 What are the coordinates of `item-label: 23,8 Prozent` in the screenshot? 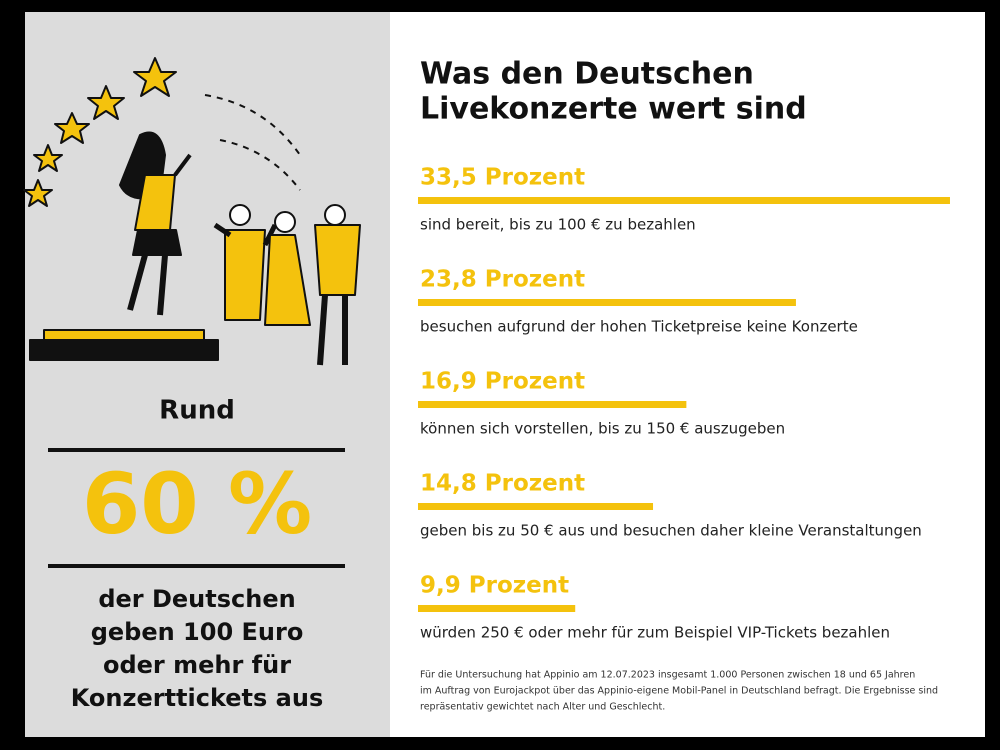 It's located at (502, 280).